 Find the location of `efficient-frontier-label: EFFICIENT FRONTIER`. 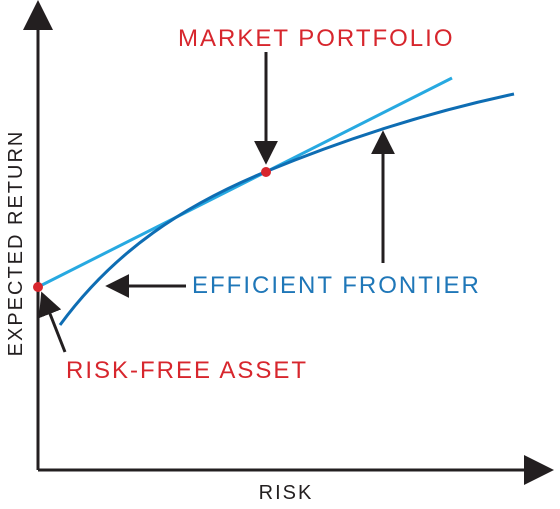

efficient-frontier-label: EFFICIENT FRONTIER is located at coordinates (336, 285).